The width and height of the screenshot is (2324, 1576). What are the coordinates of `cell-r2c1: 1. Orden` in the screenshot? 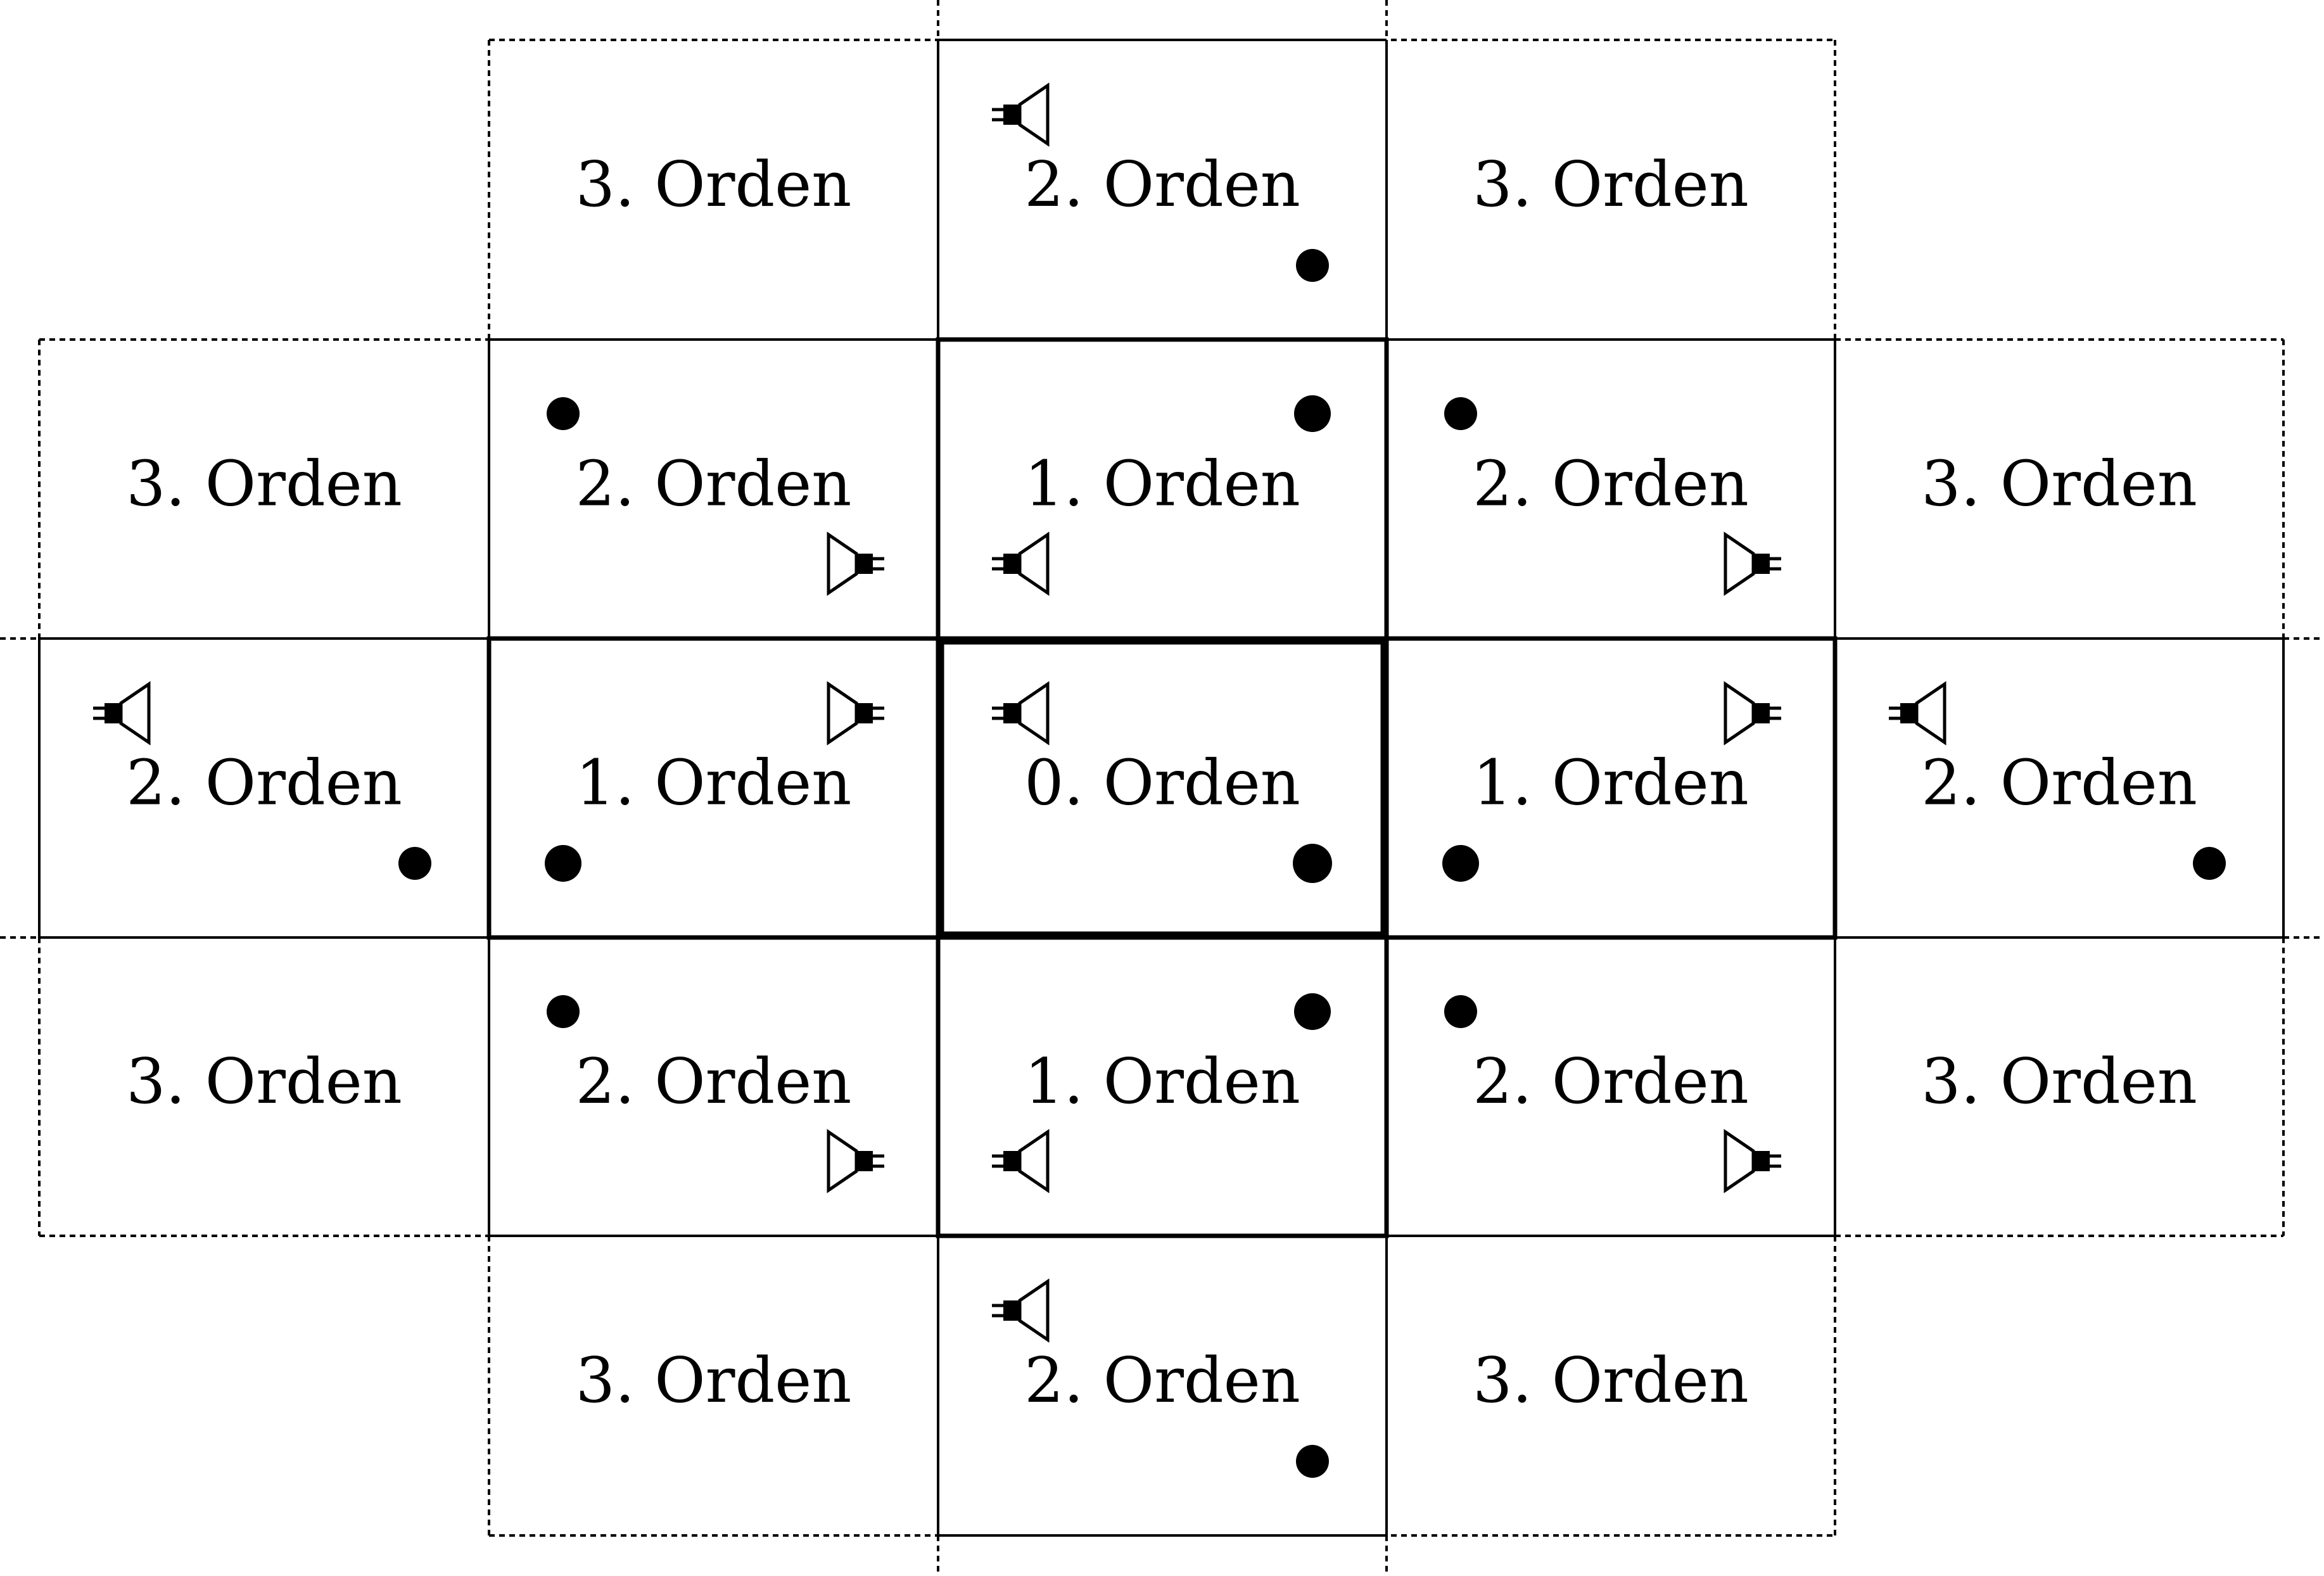 It's located at (714, 781).